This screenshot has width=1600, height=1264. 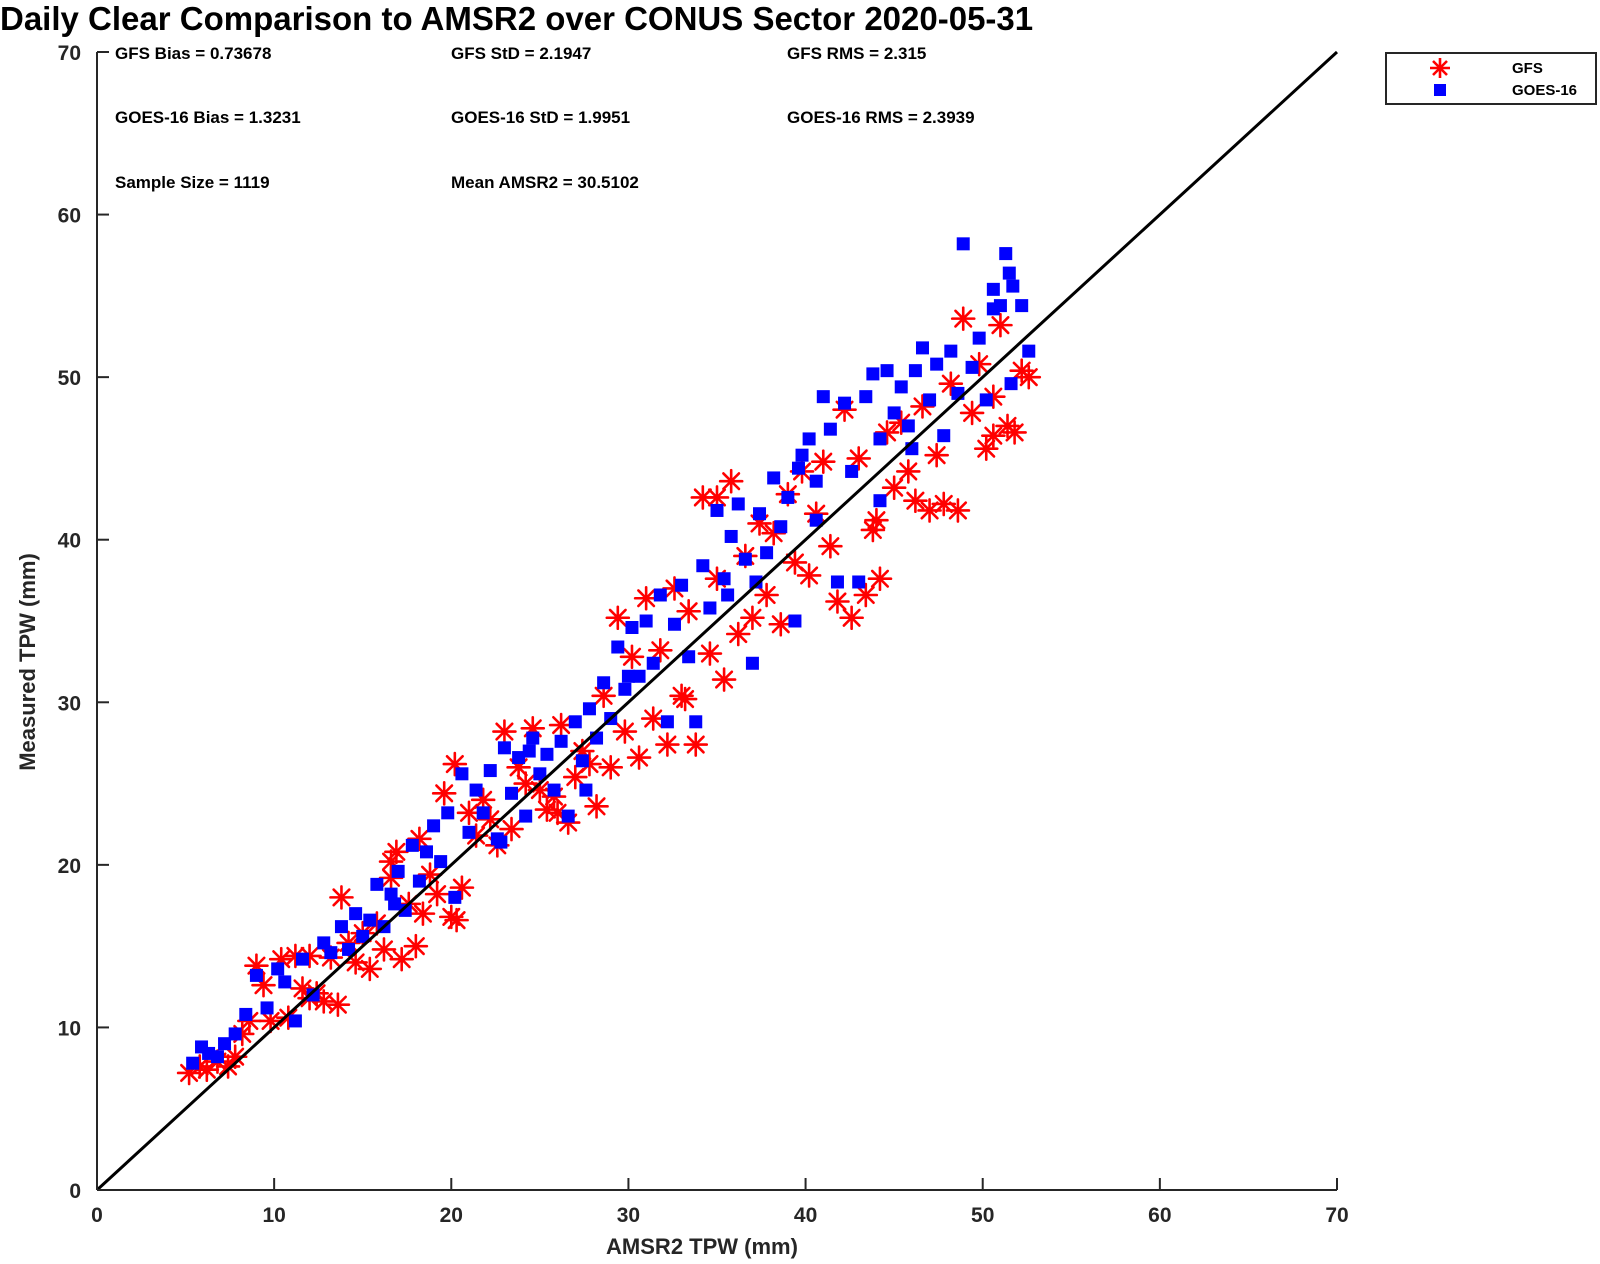 What do you see at coordinates (27, 662) in the screenshot?
I see `y-axis-label: Measured TPW (mm)` at bounding box center [27, 662].